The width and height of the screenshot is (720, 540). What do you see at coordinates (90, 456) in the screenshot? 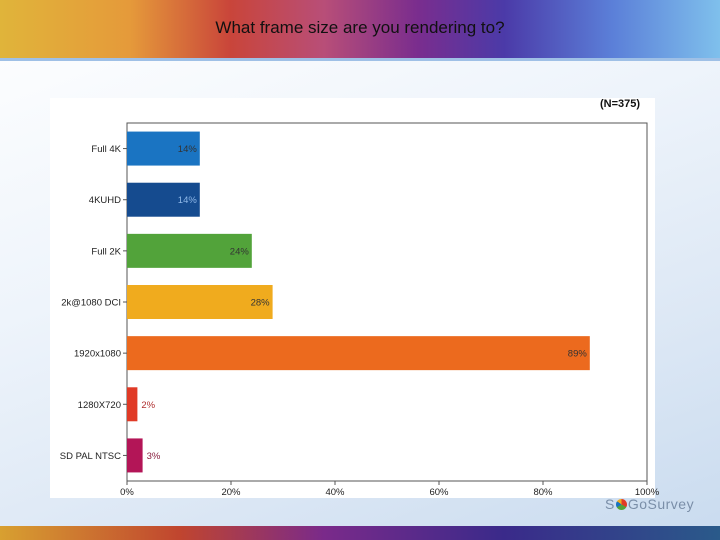
I see `y-tick-label: SD PAL NTSC` at bounding box center [90, 456].